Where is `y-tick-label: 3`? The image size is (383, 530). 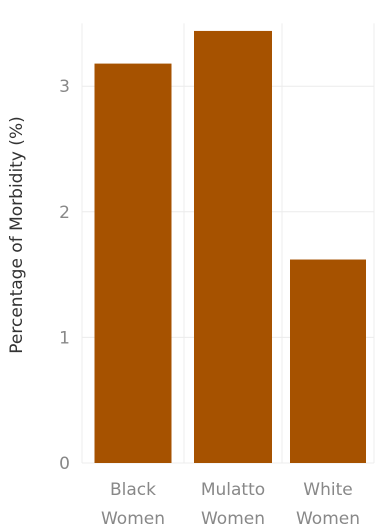 y-tick-label: 3 is located at coordinates (64, 87).